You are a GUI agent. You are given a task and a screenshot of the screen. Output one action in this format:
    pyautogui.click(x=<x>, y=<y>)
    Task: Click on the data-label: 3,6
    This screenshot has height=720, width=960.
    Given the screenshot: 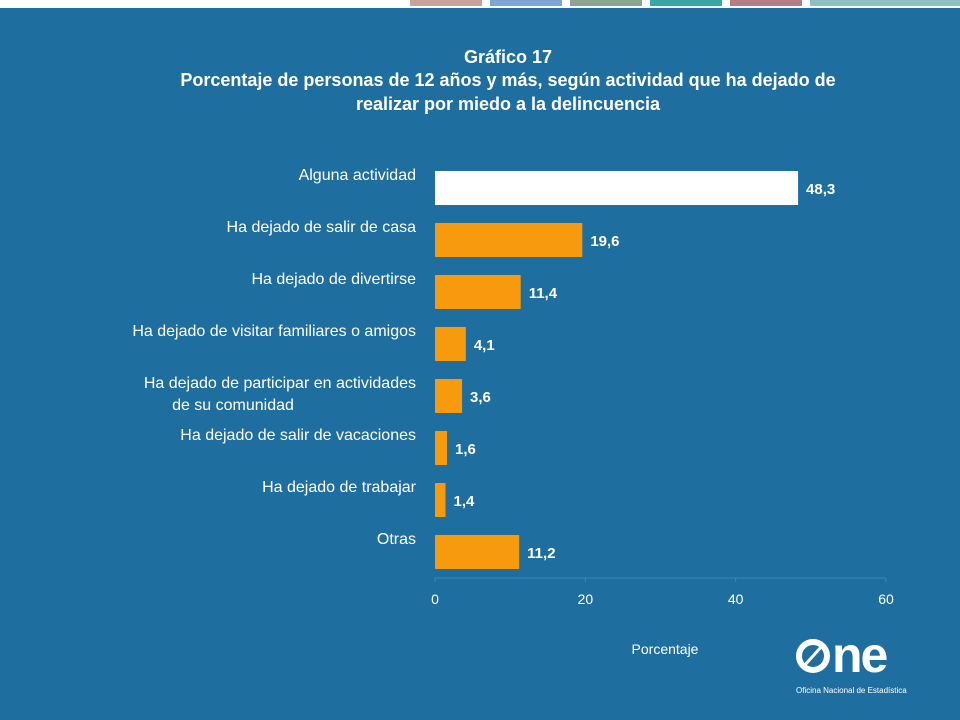 What is the action you would take?
    pyautogui.click(x=480, y=397)
    